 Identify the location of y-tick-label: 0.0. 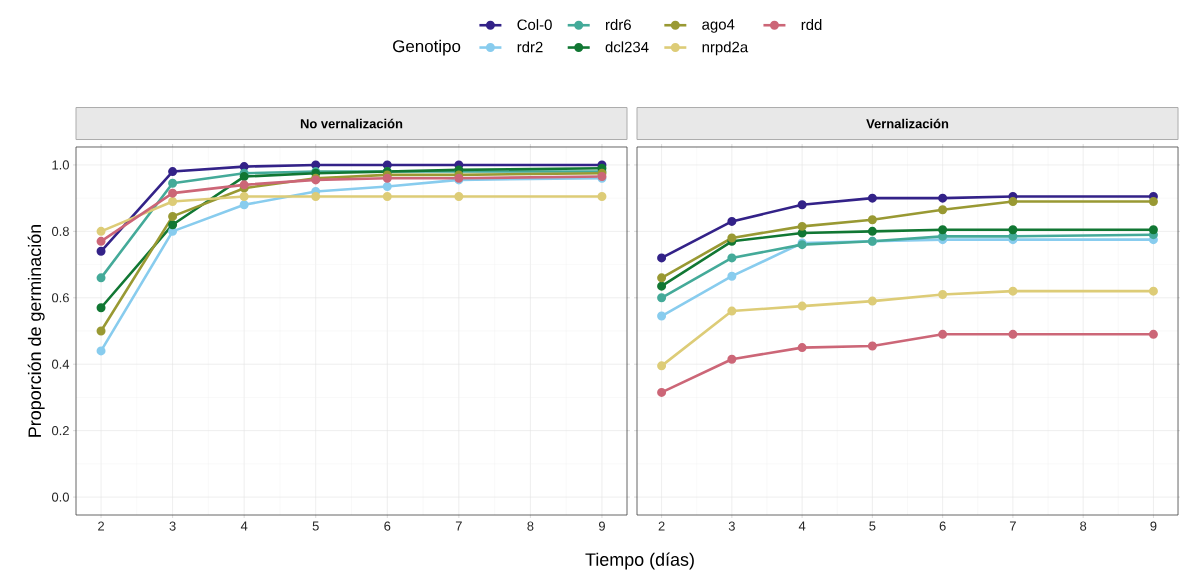
(60, 497).